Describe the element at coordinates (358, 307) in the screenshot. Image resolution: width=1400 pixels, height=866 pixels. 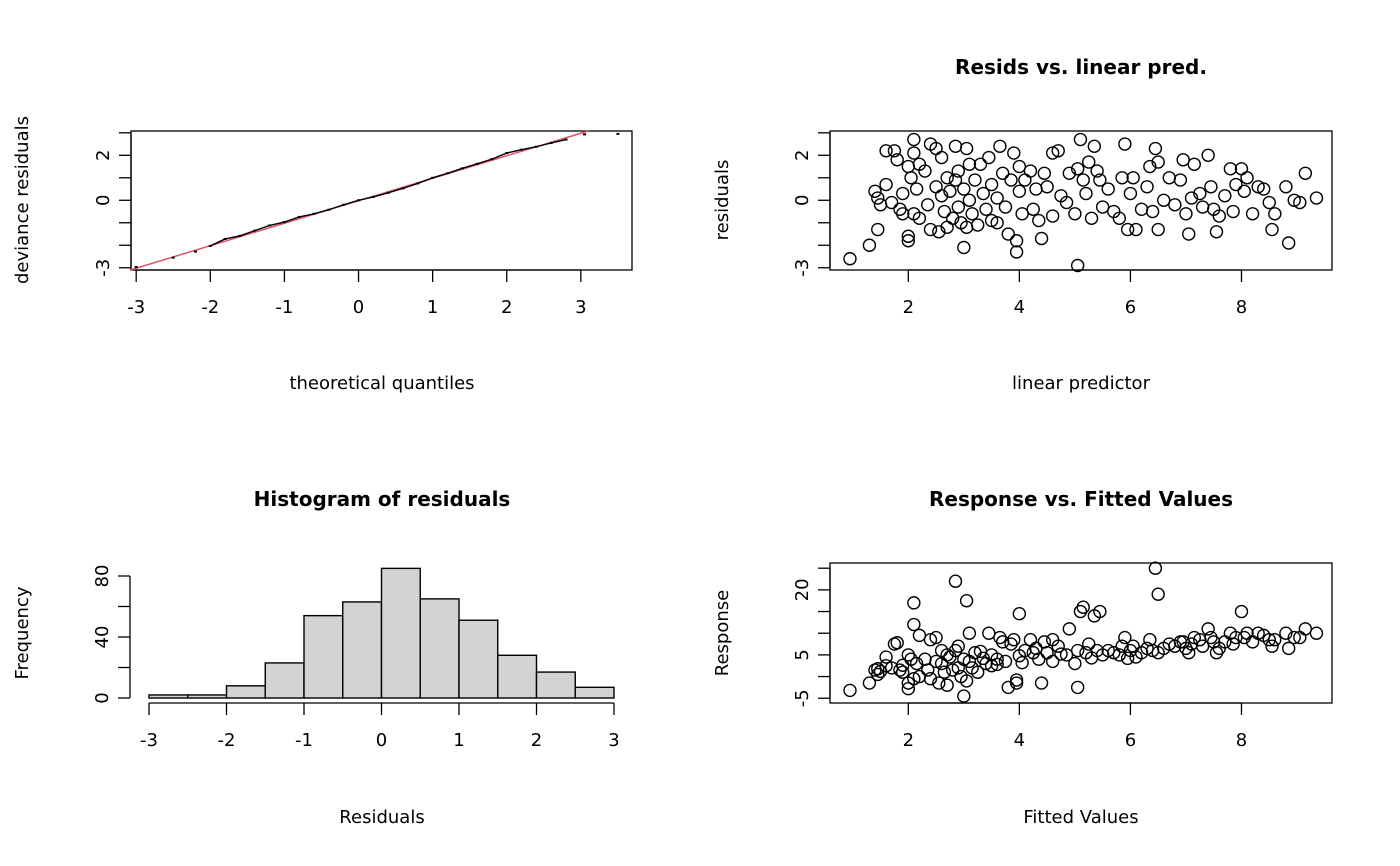
I see `x-tick-label: 0` at that location.